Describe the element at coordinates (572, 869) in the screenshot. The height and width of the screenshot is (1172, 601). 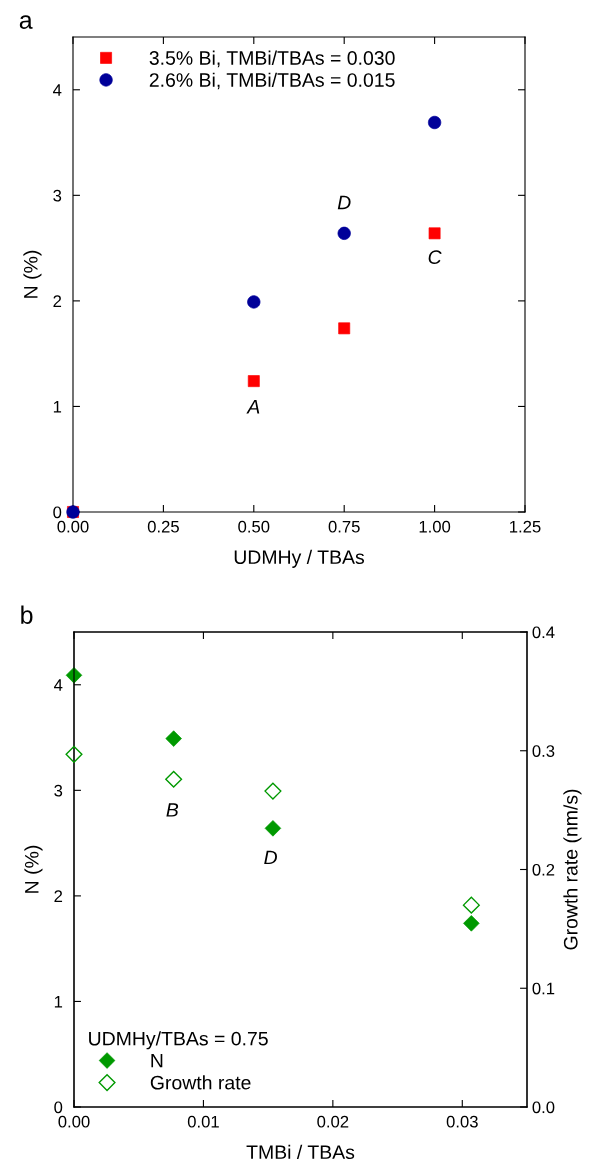
I see `y2-axis-title: Growth rate (nm/s)` at that location.